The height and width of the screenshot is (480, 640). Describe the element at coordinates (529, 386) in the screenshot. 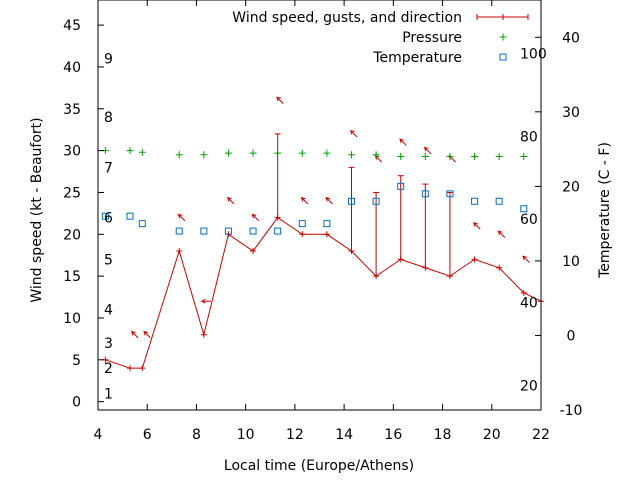

I see `fahrenheit-label: 20` at that location.